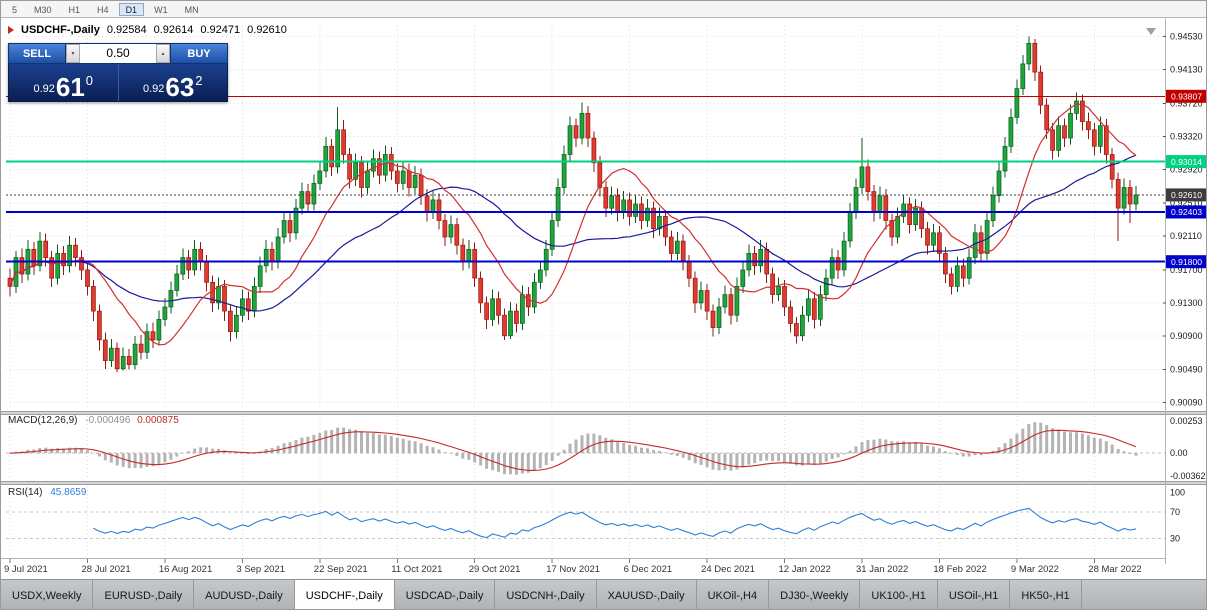  Describe the element at coordinates (108, 420) in the screenshot. I see `macd-main-value: -0.000496` at that location.